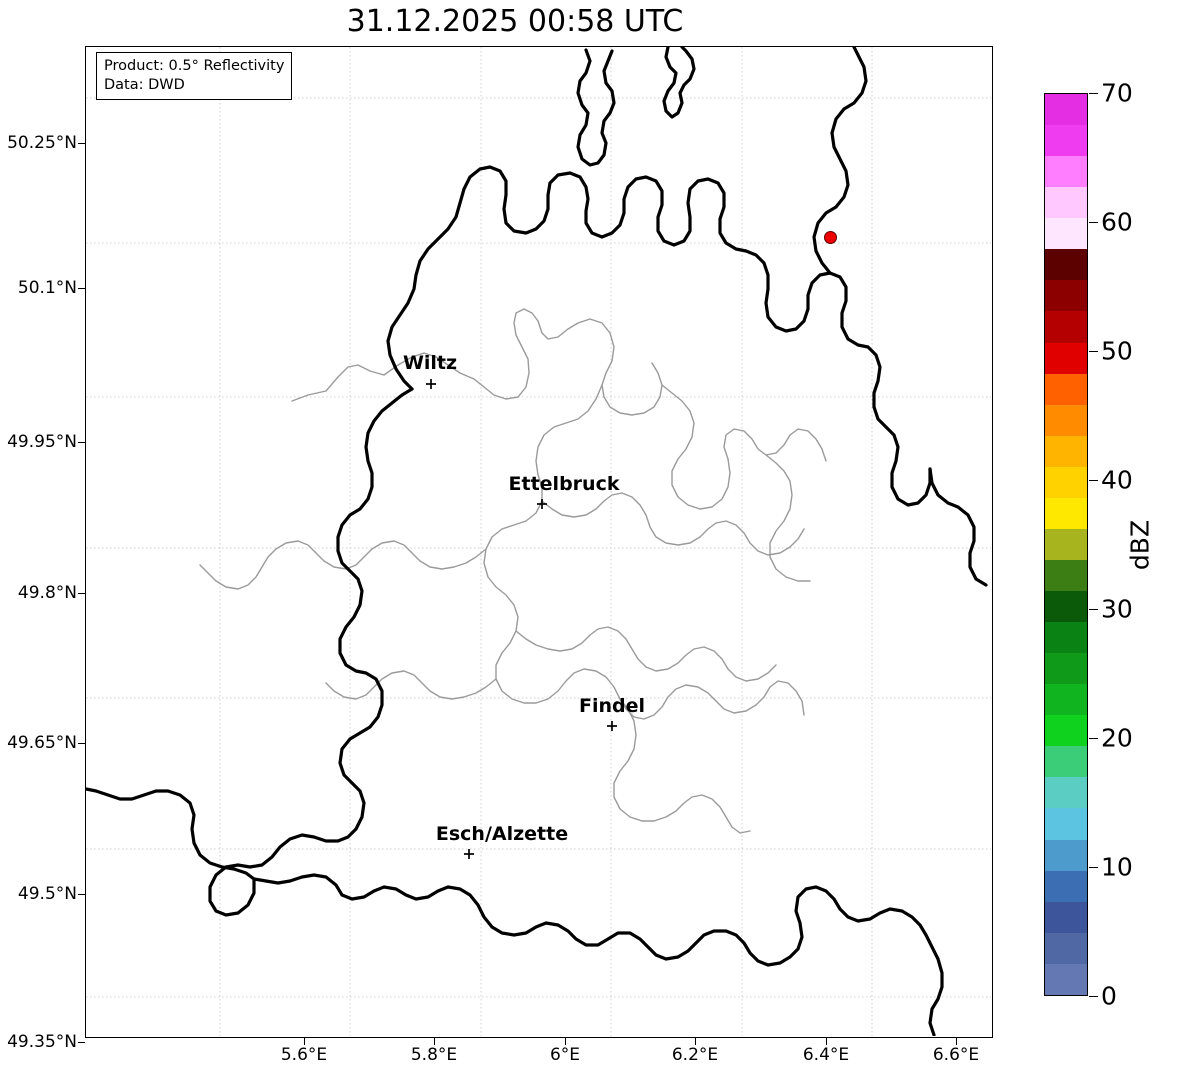 This screenshot has height=1081, width=1184. I want to click on data-source-line: Data: DWD, so click(144, 84).